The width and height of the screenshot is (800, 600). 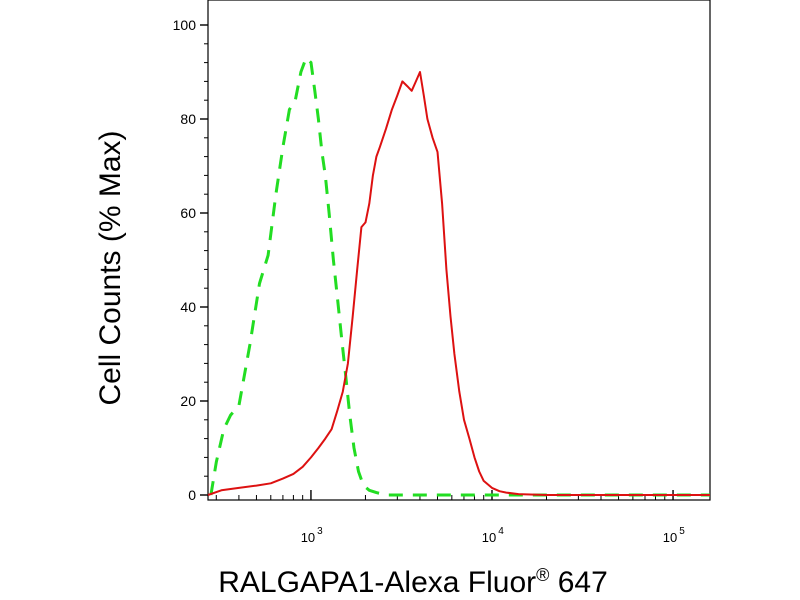 What do you see at coordinates (188, 213) in the screenshot?
I see `y-tick-label: 60` at bounding box center [188, 213].